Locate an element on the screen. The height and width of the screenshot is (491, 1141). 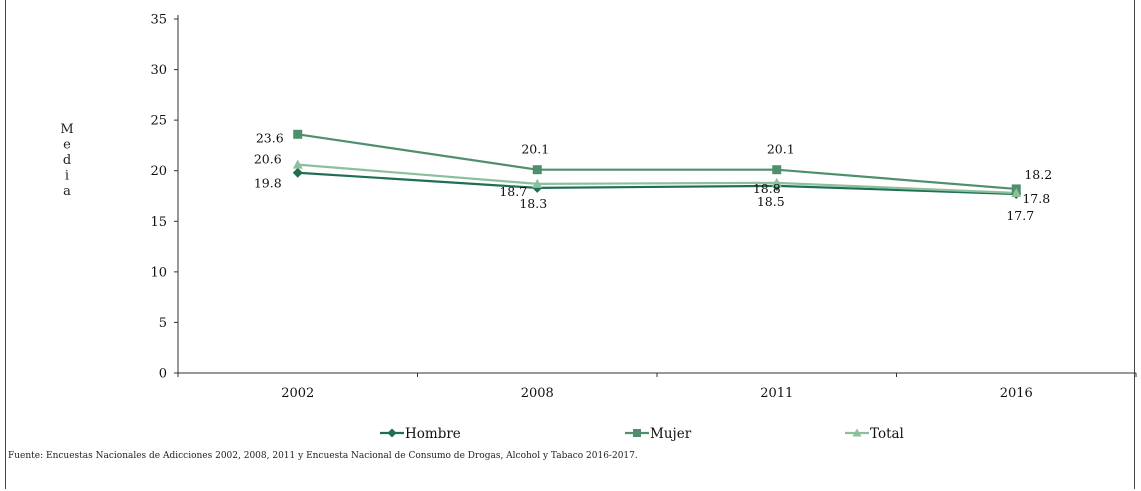
data-label-total: 17.8 is located at coordinates (1036, 198).